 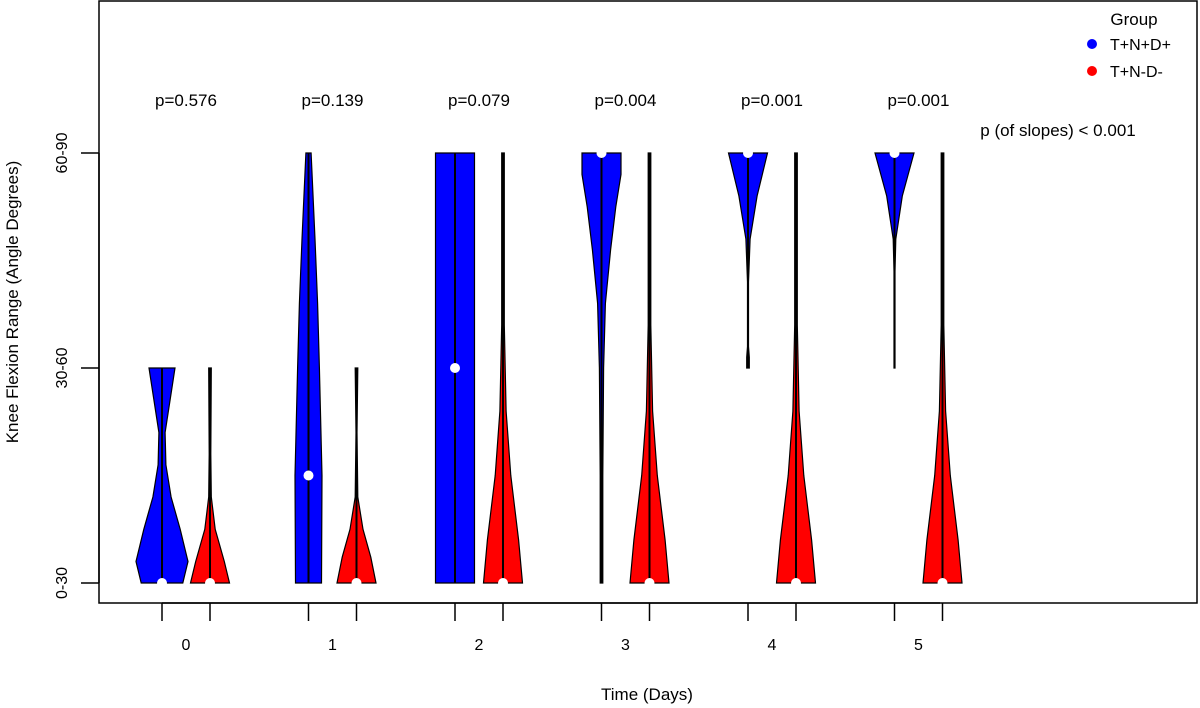 I want to click on legend-label: T+N-D-, so click(x=1136, y=72).